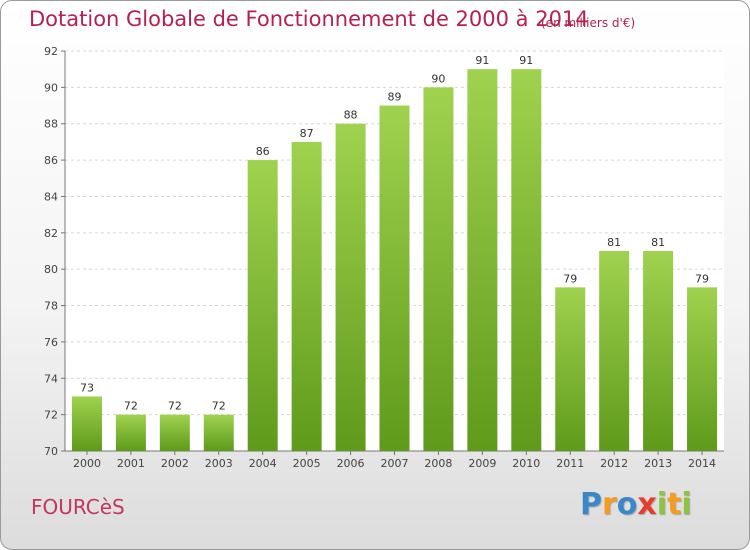 This screenshot has width=750, height=550. What do you see at coordinates (51, 451) in the screenshot?
I see `y-tick-label: 70` at bounding box center [51, 451].